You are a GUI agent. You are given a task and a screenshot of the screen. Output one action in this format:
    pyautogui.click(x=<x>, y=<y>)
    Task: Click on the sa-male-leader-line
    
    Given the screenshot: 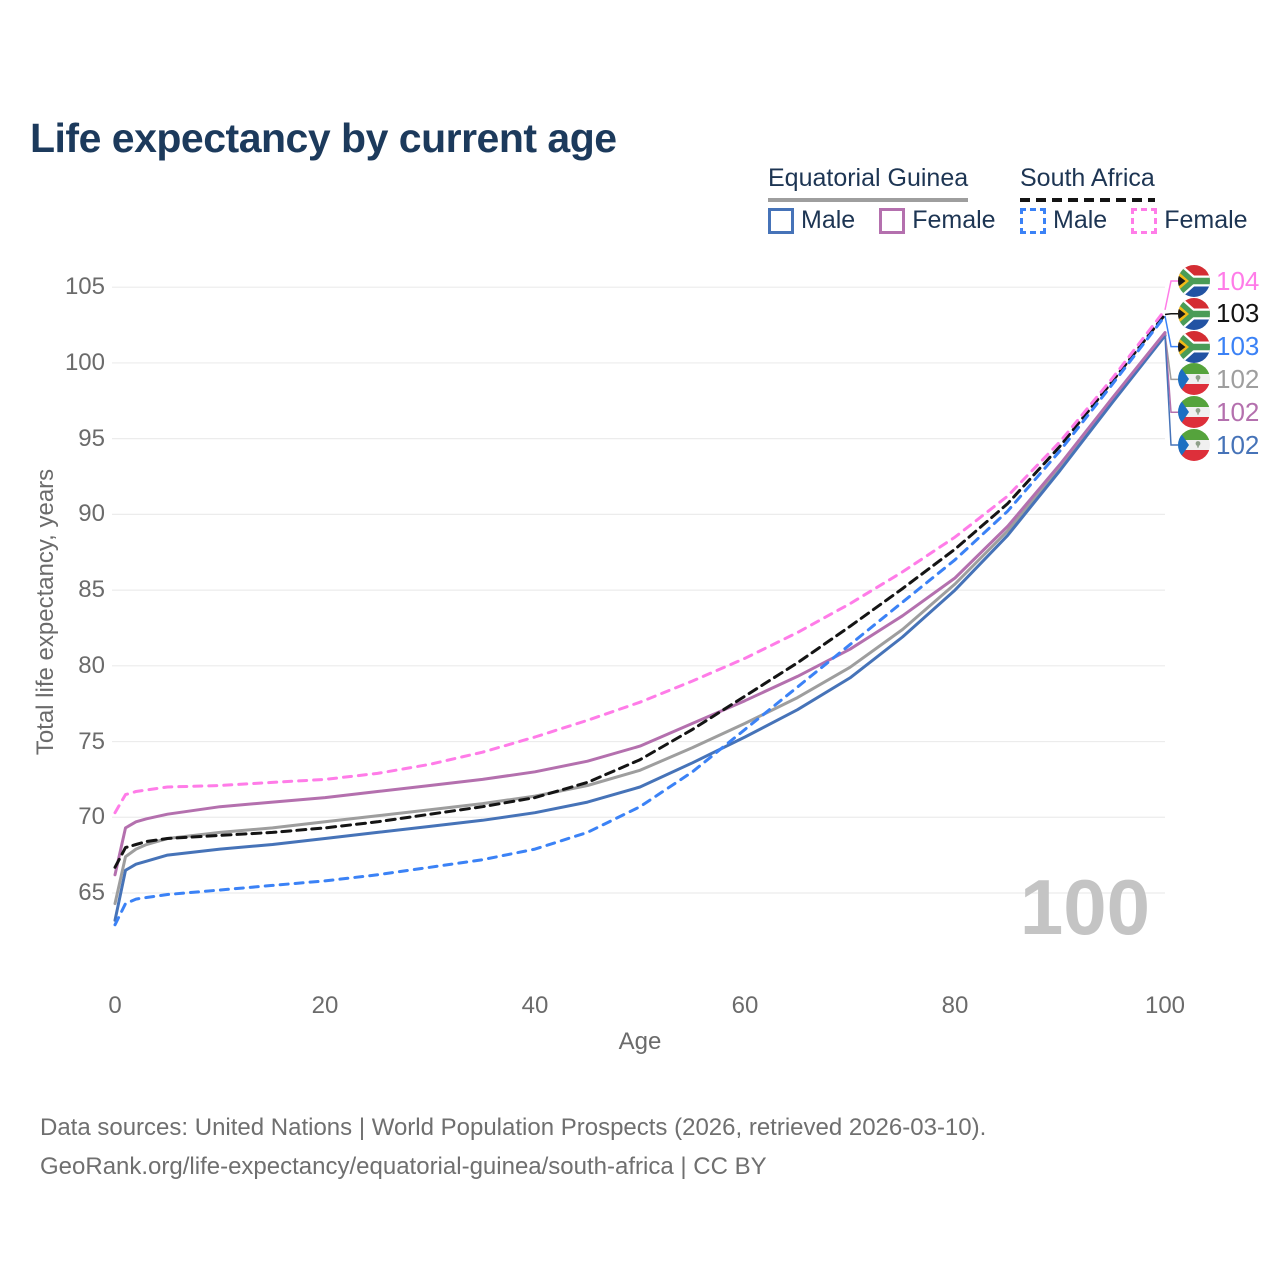 What is the action you would take?
    pyautogui.click(x=1171, y=331)
    